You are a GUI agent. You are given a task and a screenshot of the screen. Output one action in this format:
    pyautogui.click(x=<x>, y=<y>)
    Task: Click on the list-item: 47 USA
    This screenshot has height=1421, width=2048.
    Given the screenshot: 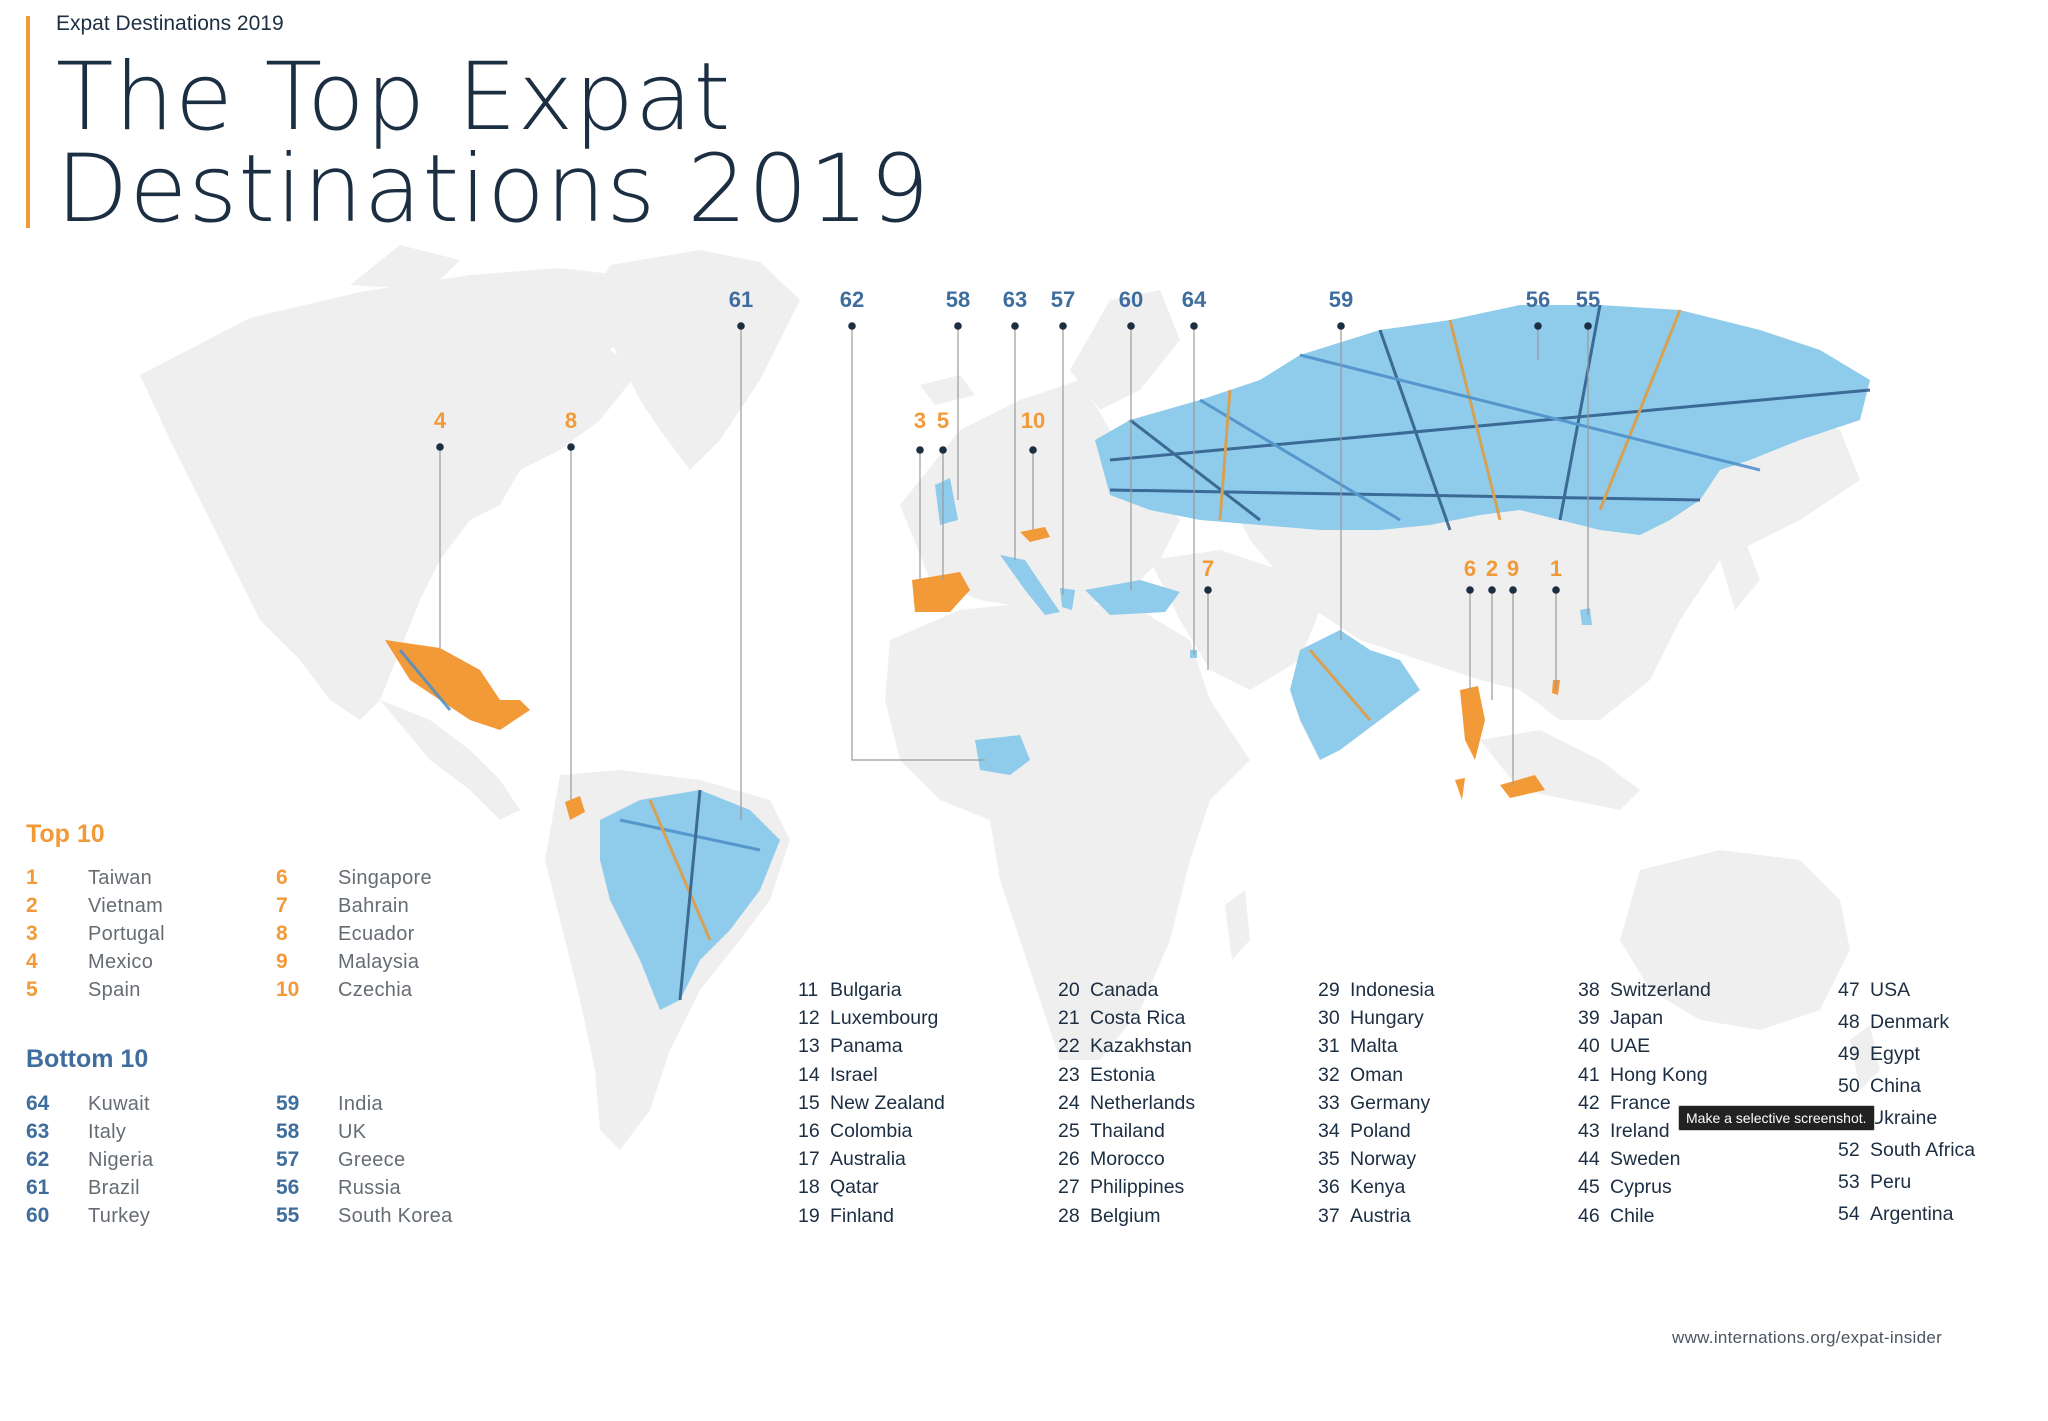 What is the action you would take?
    pyautogui.click(x=1874, y=990)
    